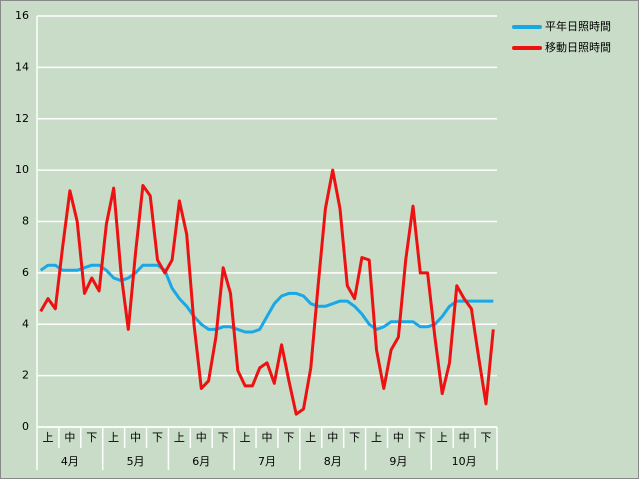 The width and height of the screenshot is (640, 484). I want to click on month-label: 6月, so click(201, 461).